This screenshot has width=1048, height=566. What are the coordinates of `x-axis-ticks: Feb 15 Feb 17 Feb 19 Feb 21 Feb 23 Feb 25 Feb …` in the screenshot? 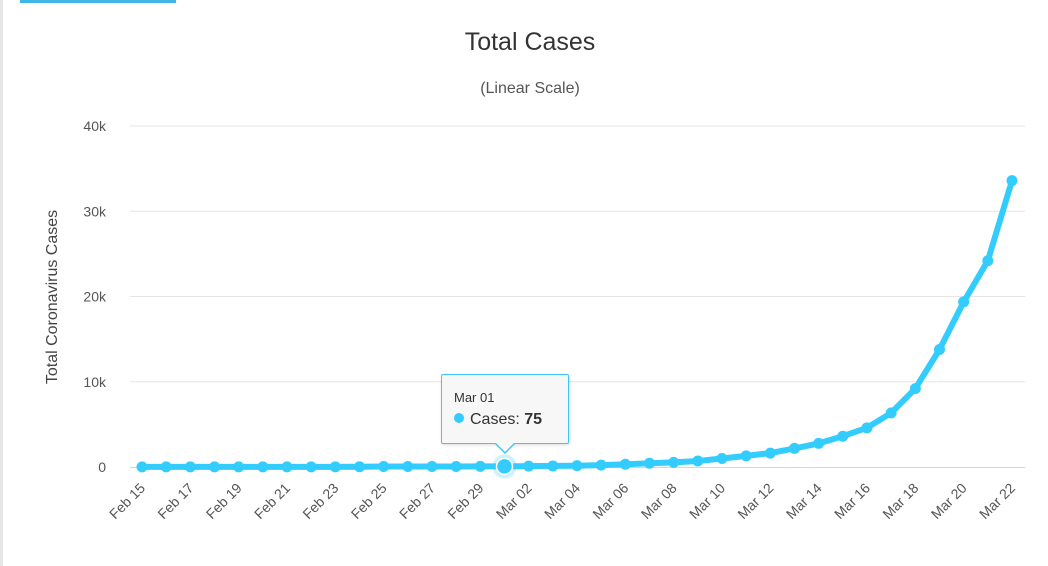 It's located at (562, 501).